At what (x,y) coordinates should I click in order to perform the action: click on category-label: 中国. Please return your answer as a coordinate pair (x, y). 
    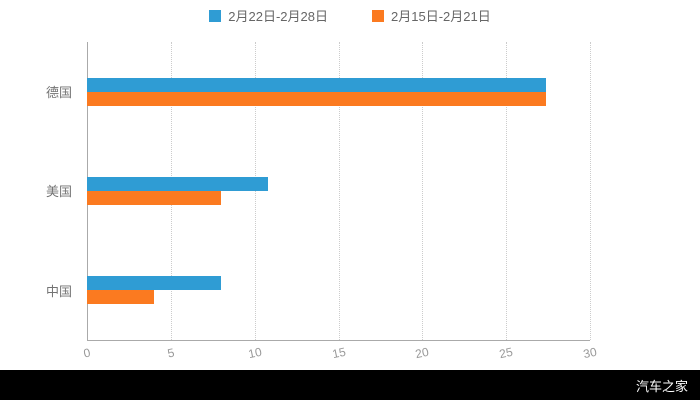
    Looking at the image, I should click on (58, 291).